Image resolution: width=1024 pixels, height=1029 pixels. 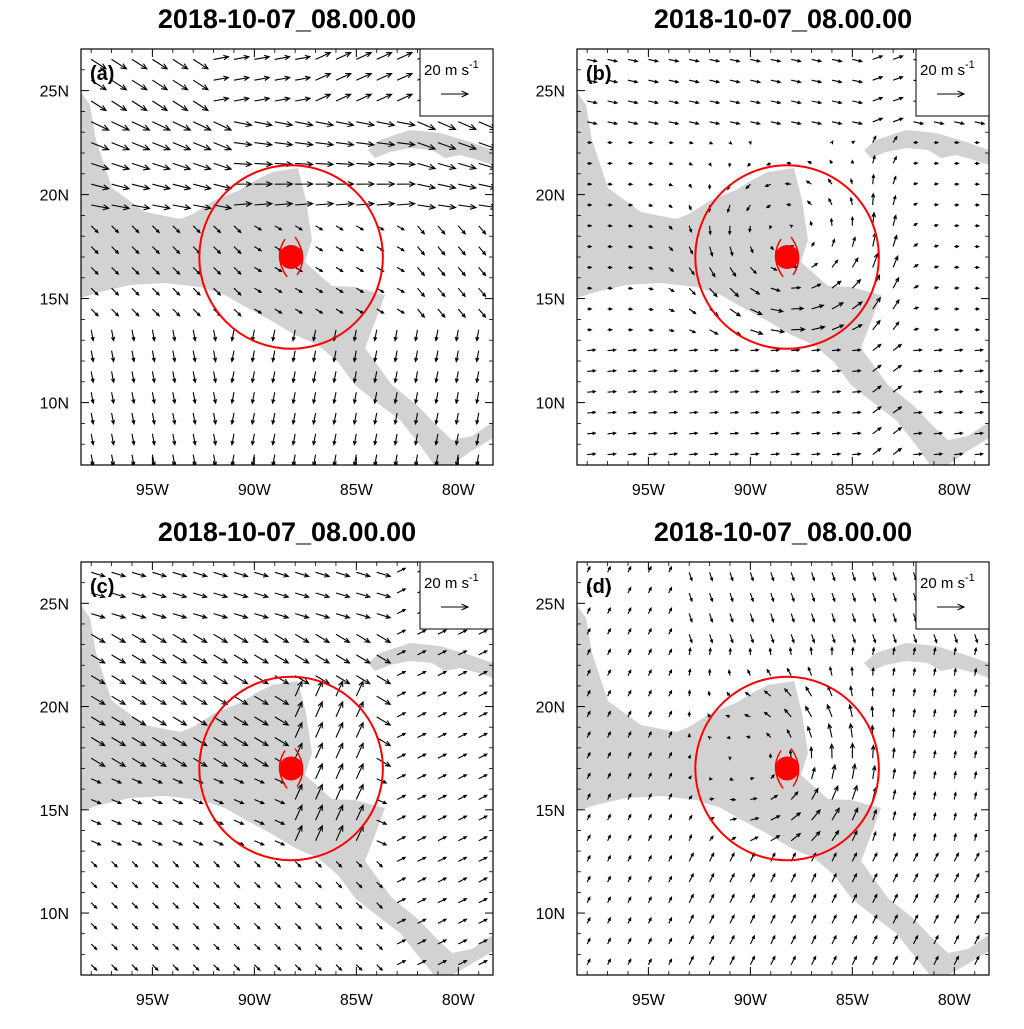 I want to click on reference-vector-label: 20 m s, so click(x=446, y=583).